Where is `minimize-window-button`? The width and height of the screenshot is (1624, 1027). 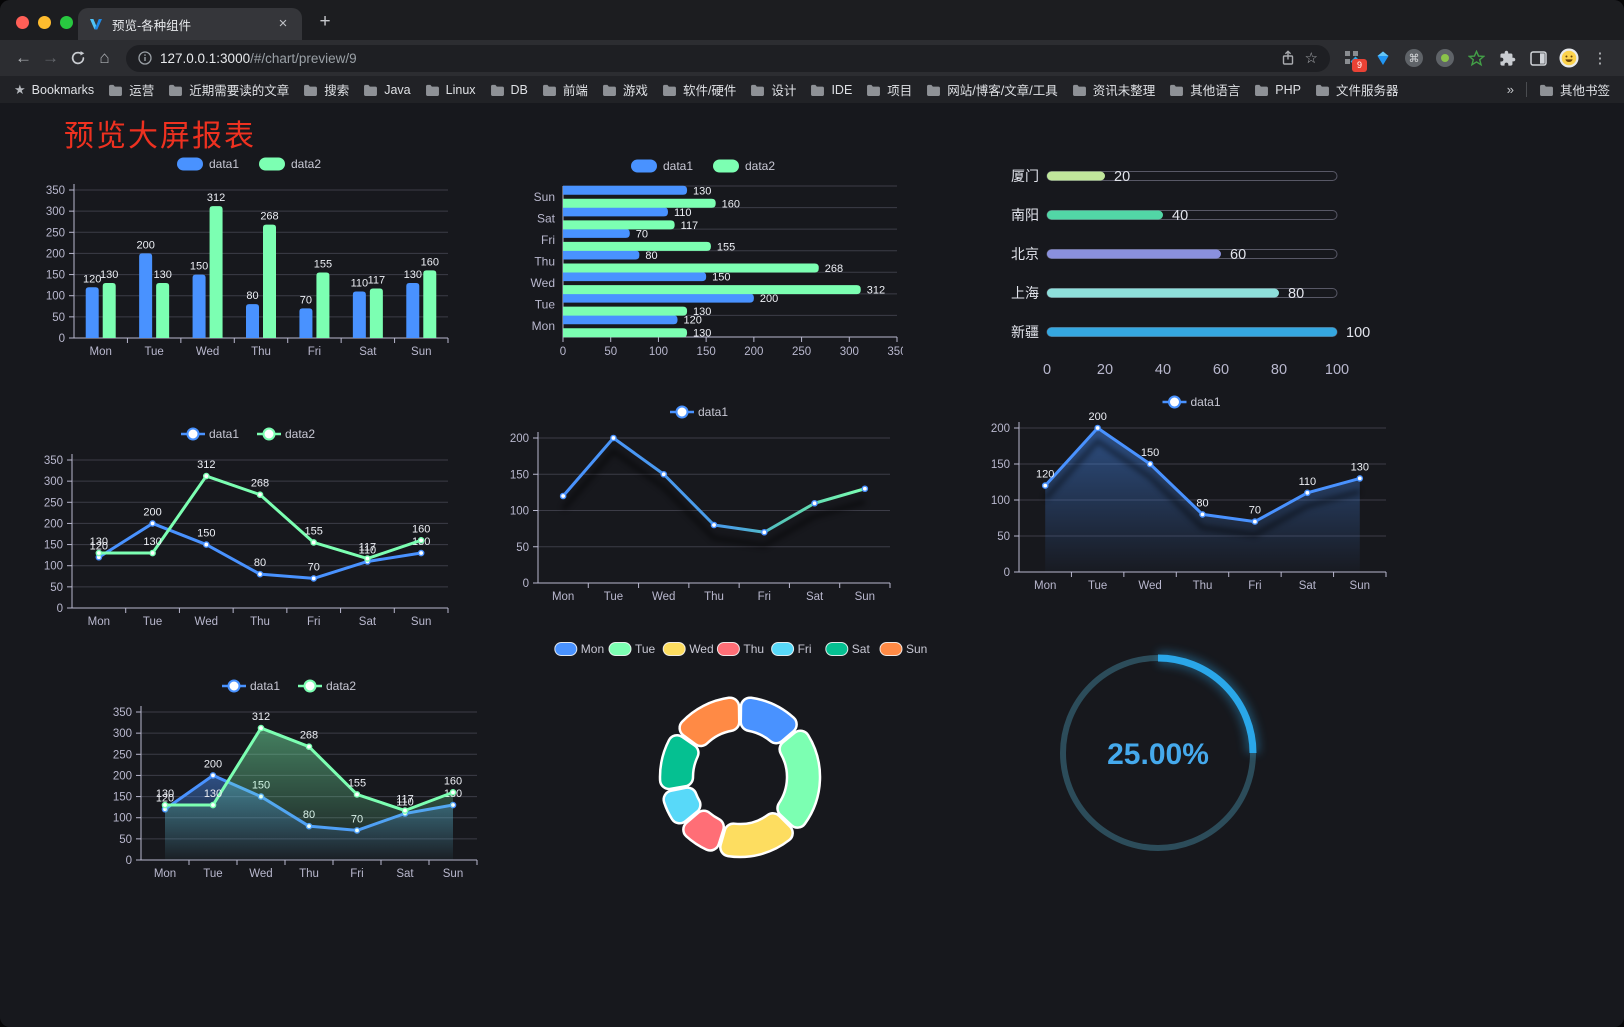
minimize-window-button is located at coordinates (44, 22).